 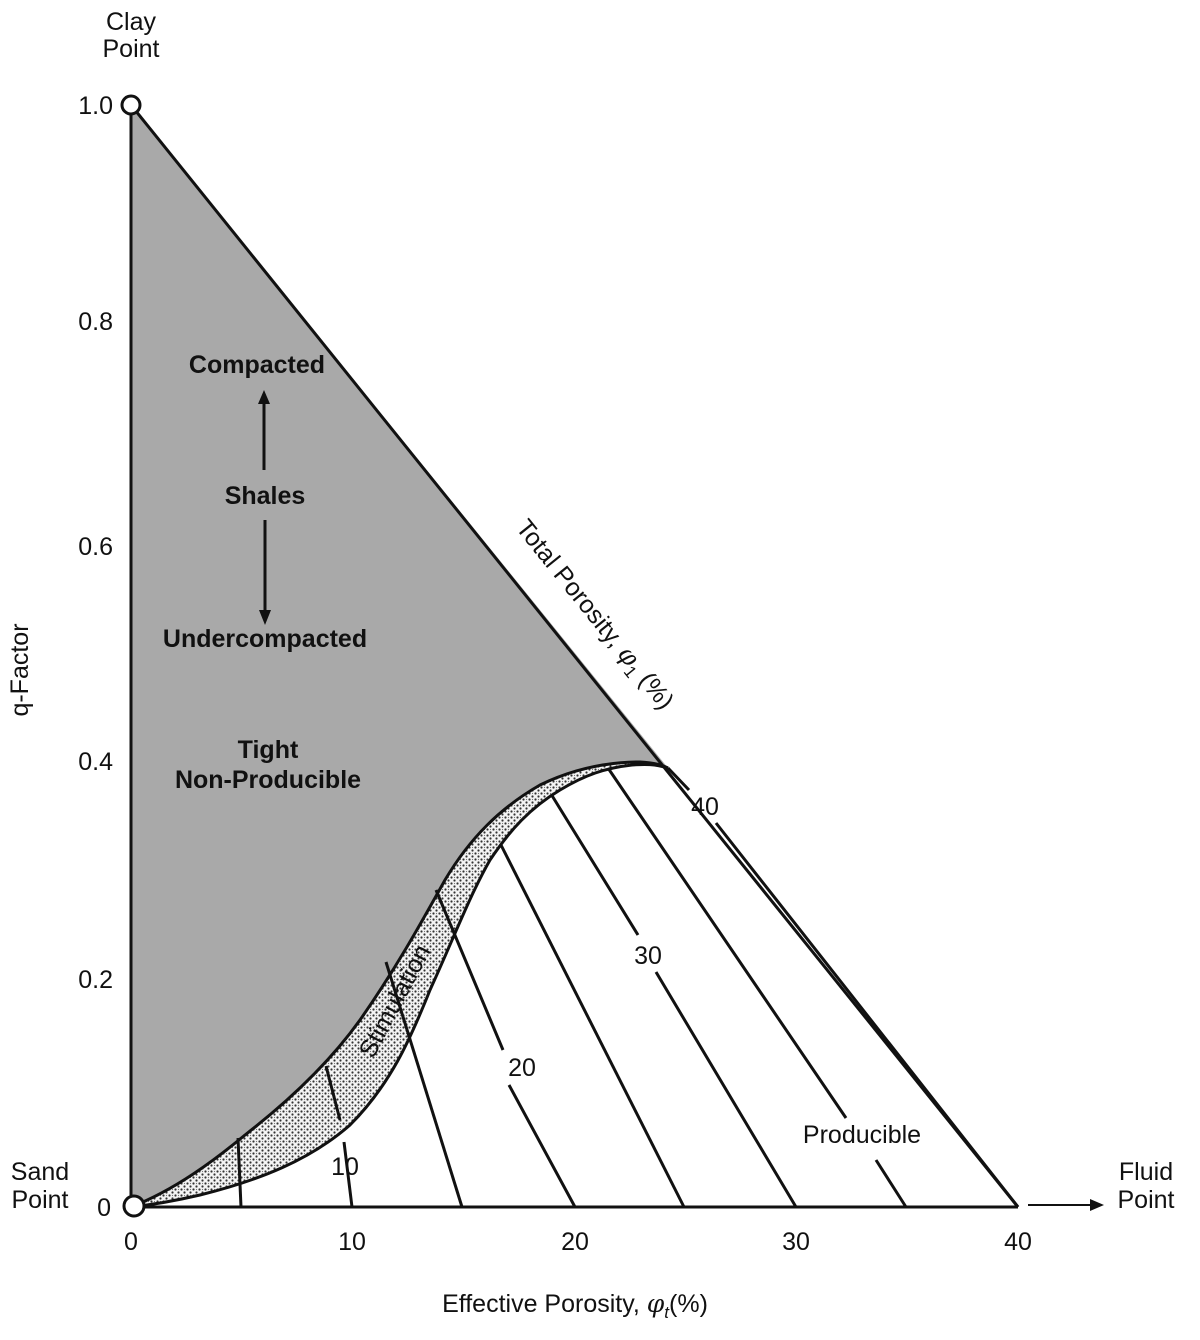 I want to click on clay-point-label-1: Clay, so click(x=131, y=22).